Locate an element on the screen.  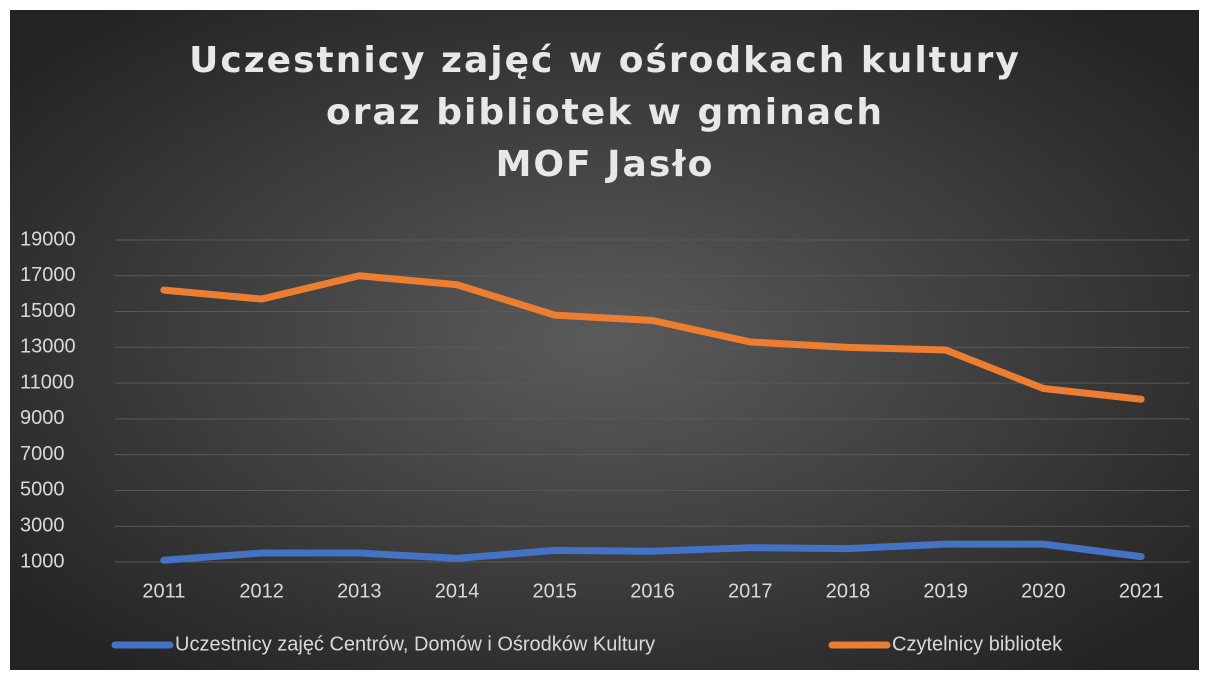
y-tick-label: 11000 is located at coordinates (47, 382).